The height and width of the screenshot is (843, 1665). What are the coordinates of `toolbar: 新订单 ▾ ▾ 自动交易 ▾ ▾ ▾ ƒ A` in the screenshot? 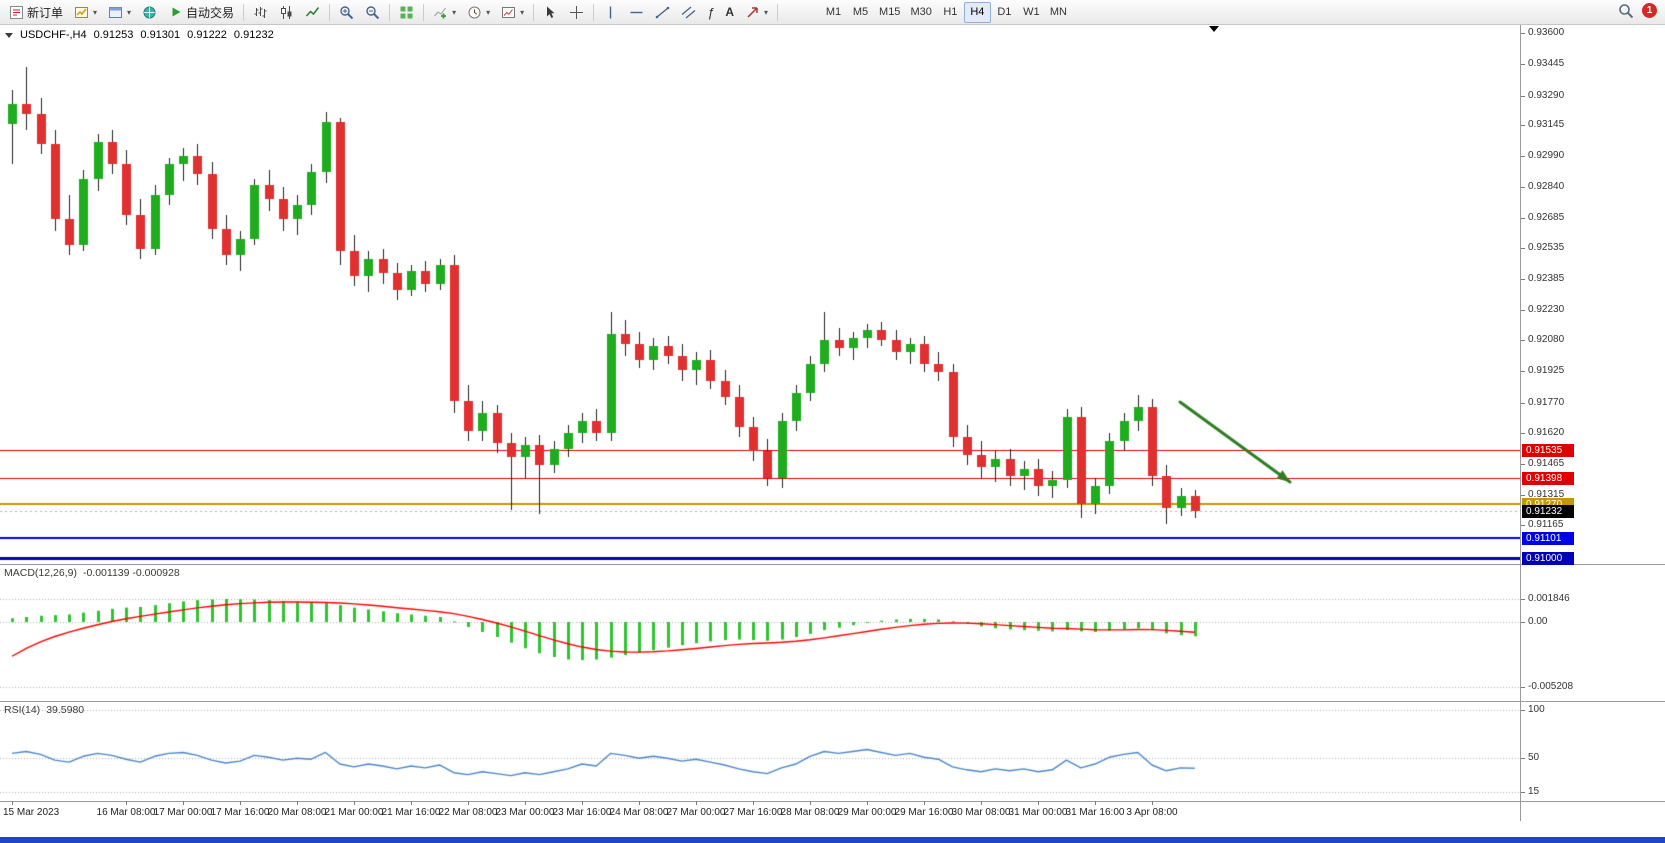 It's located at (832, 12).